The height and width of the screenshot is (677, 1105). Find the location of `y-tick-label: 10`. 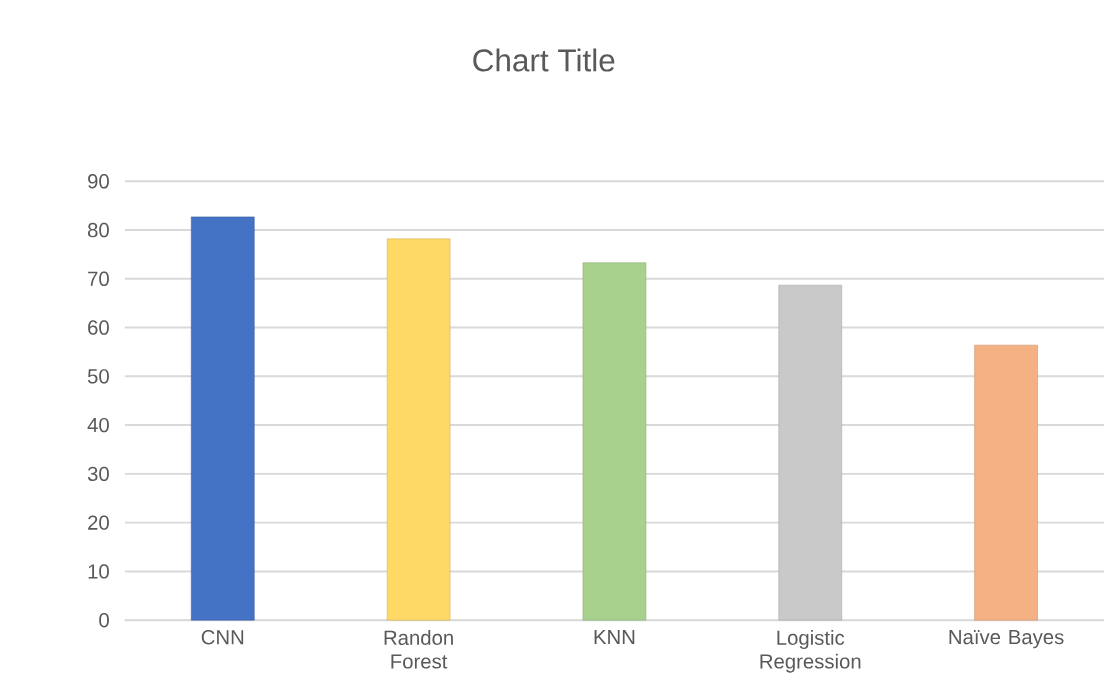

y-tick-label: 10 is located at coordinates (98, 571).